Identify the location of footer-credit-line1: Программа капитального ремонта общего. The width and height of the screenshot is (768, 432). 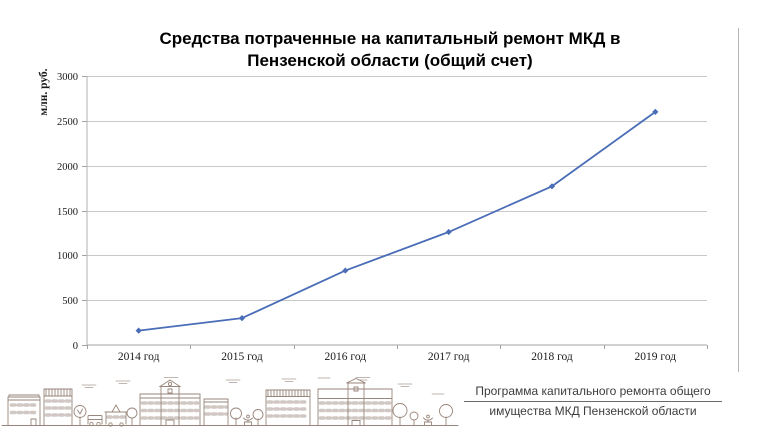
(593, 393).